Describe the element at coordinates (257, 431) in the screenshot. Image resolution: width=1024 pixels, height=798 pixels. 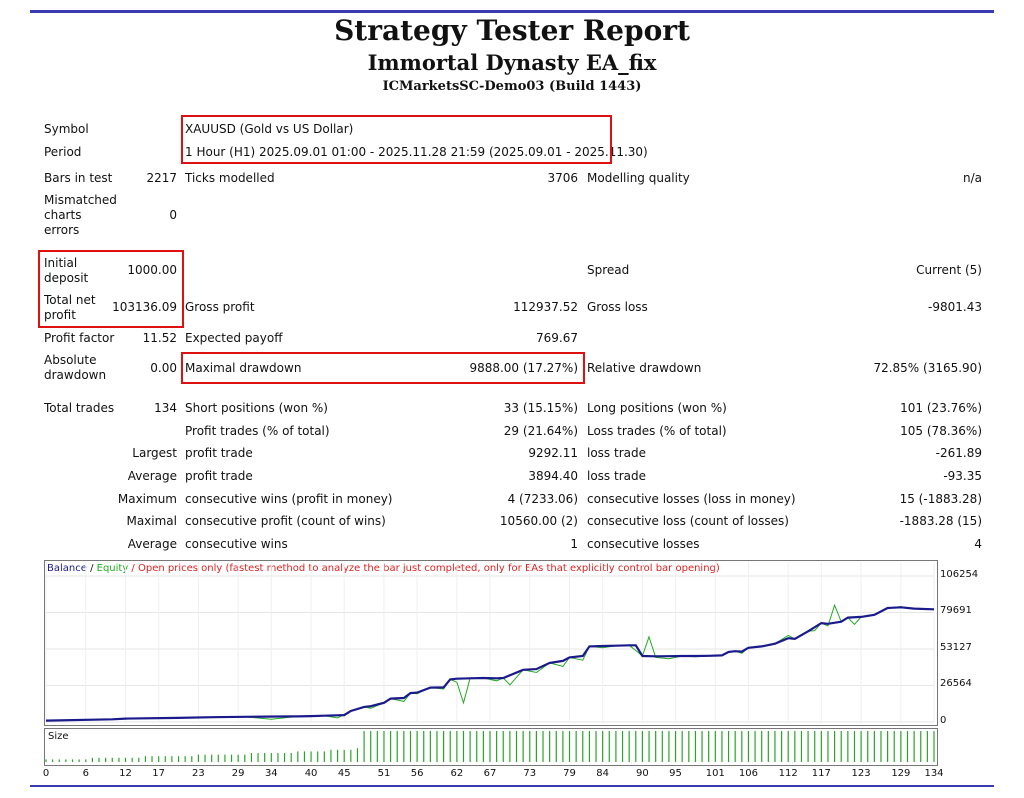
I see `profit-trades-label: Profit trades (% of total)` at that location.